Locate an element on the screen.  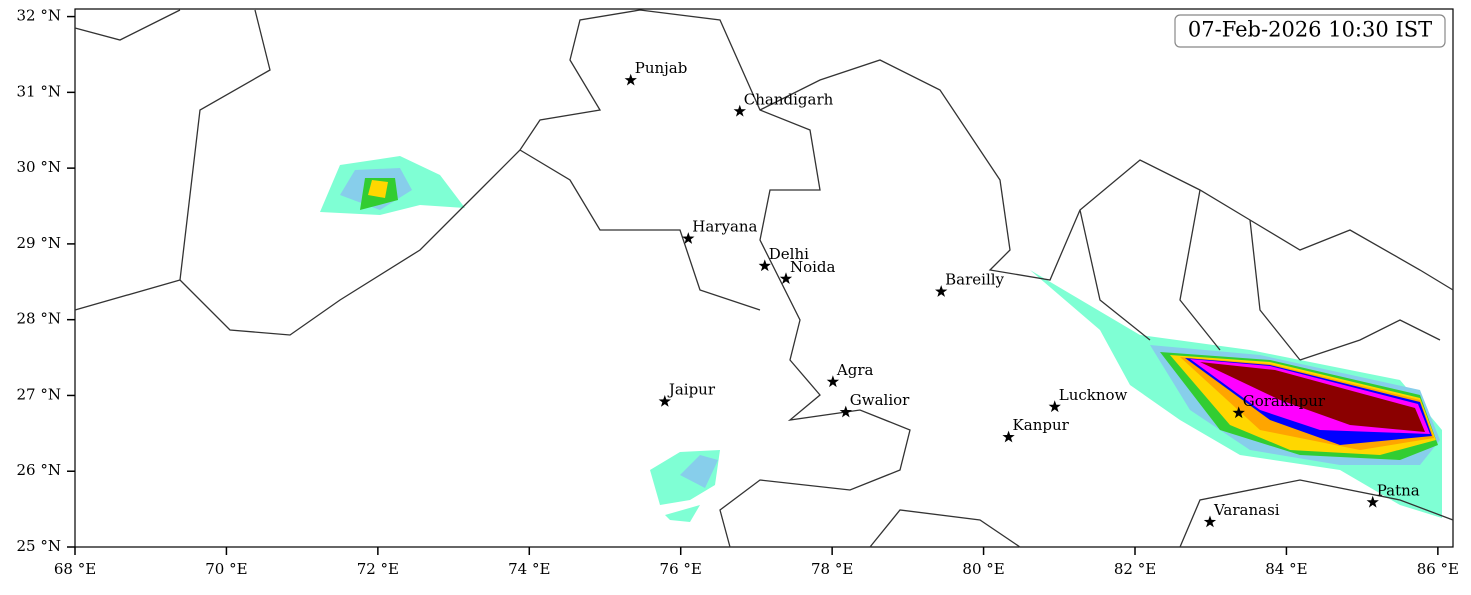
y-tick-label: 31 °N is located at coordinates (39, 91).